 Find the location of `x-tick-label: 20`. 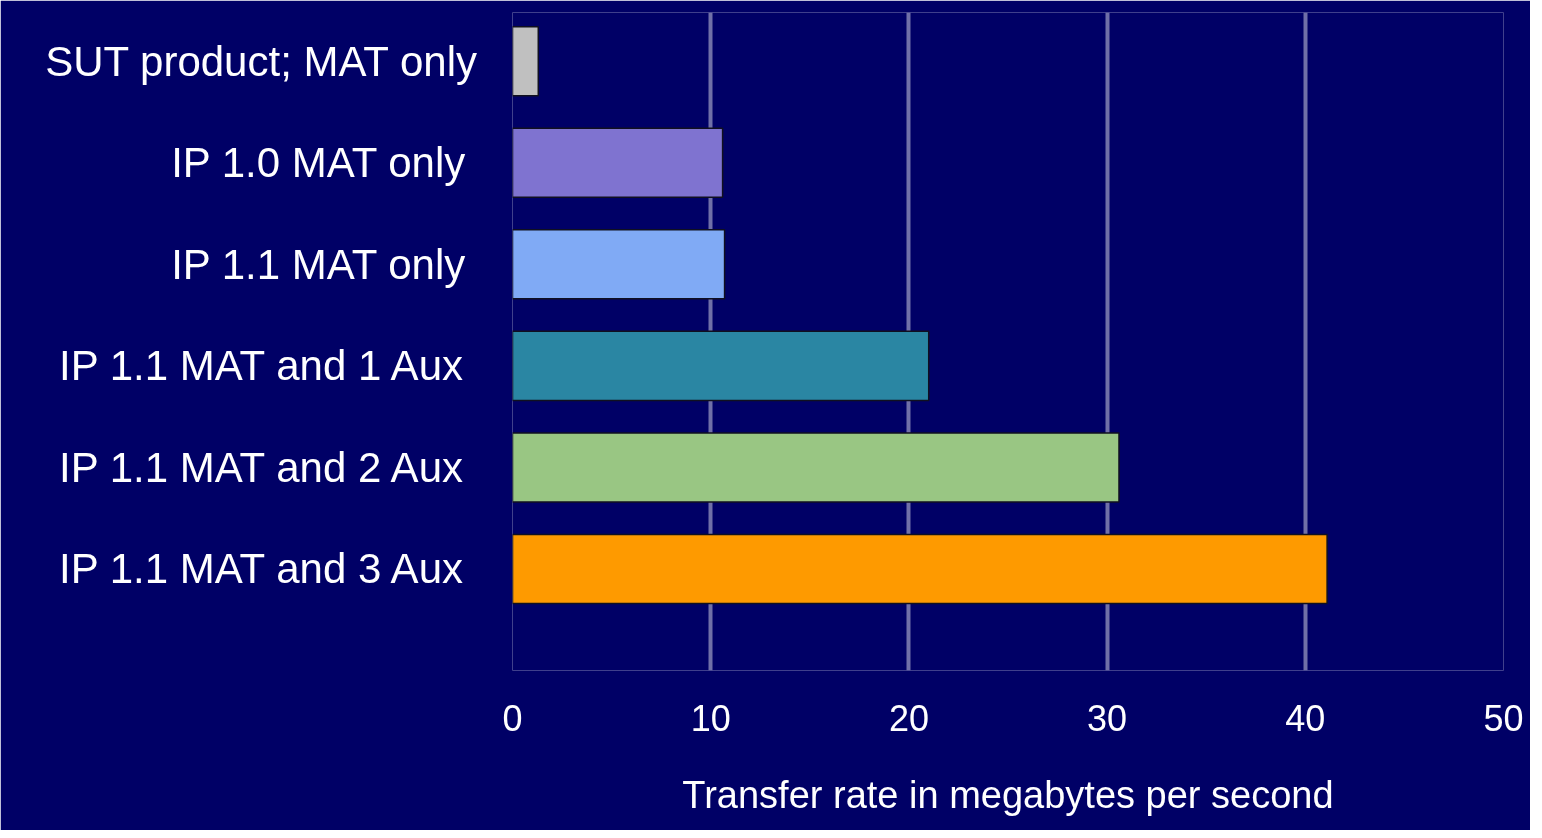

x-tick-label: 20 is located at coordinates (908, 718).